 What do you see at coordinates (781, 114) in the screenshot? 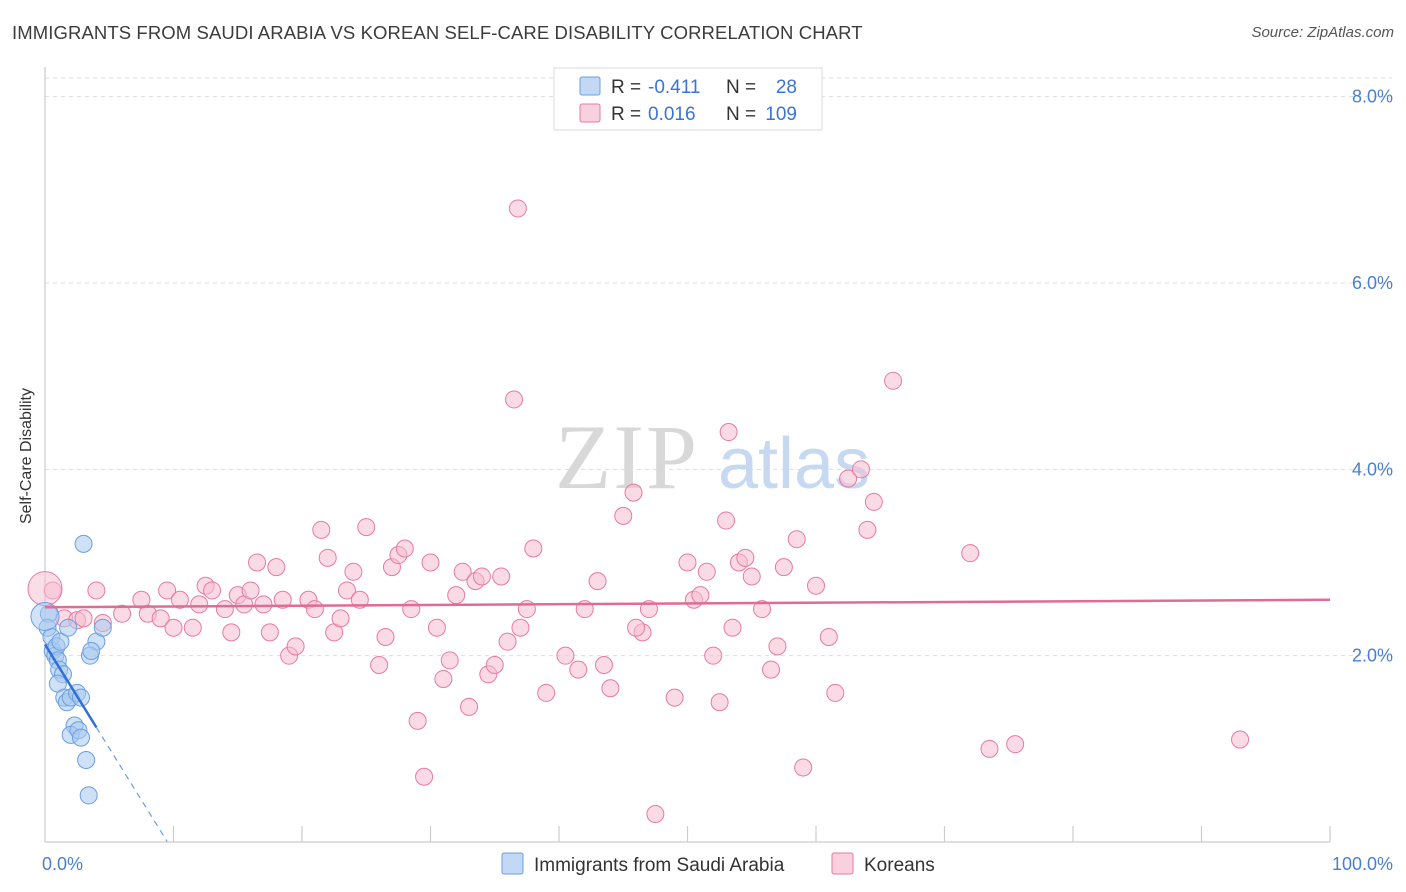
I see `stats-n-value: 109` at bounding box center [781, 114].